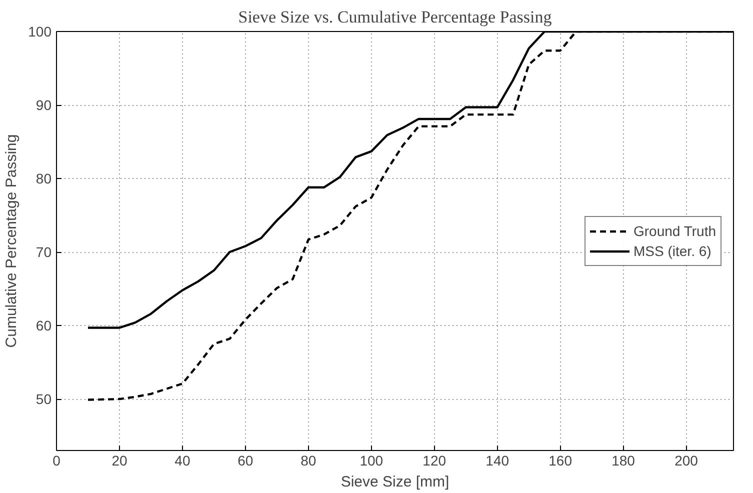  What do you see at coordinates (673, 250) in the screenshot?
I see `legend-label: MSS (iter. 6)` at bounding box center [673, 250].